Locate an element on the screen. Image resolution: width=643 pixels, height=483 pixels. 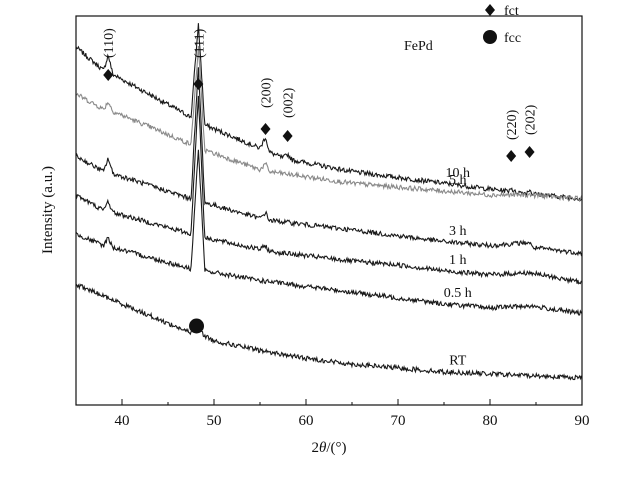
series-label: 5 h is located at coordinates (458, 180).